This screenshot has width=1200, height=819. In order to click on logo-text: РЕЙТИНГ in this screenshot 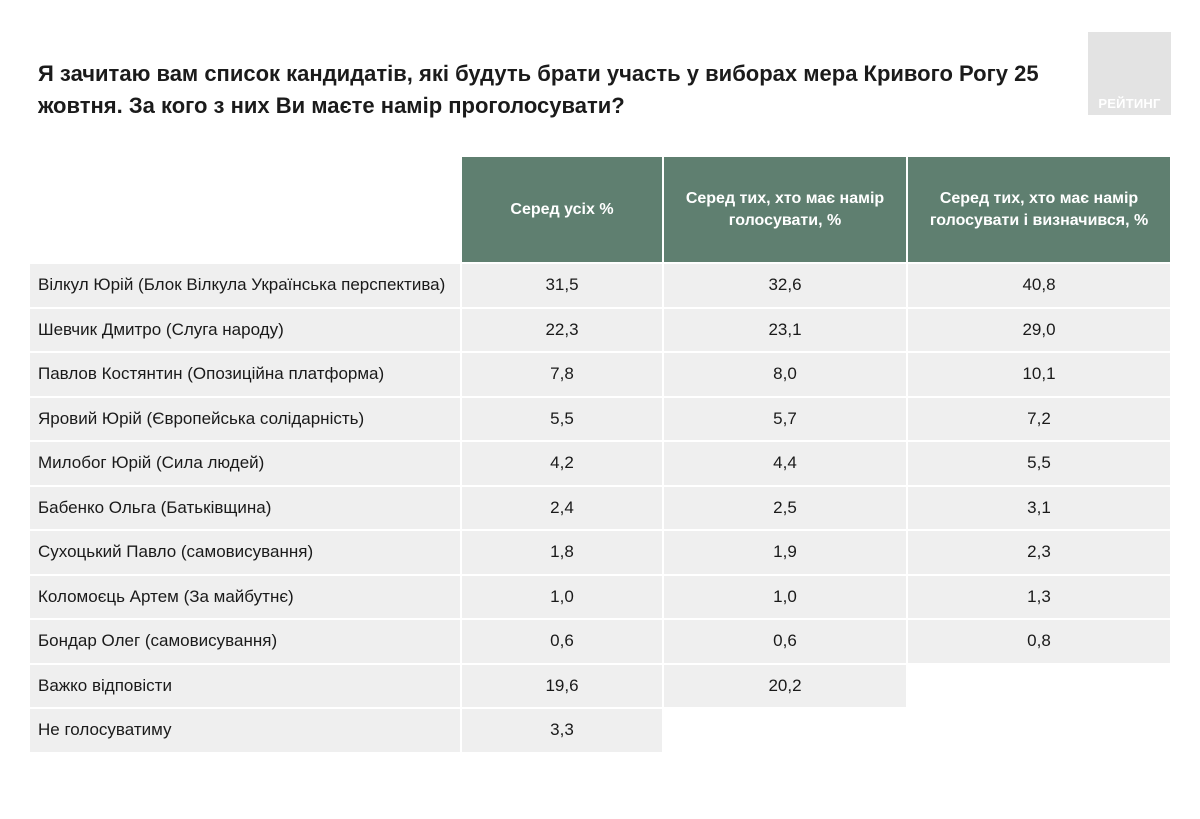, I will do `click(1129, 103)`.